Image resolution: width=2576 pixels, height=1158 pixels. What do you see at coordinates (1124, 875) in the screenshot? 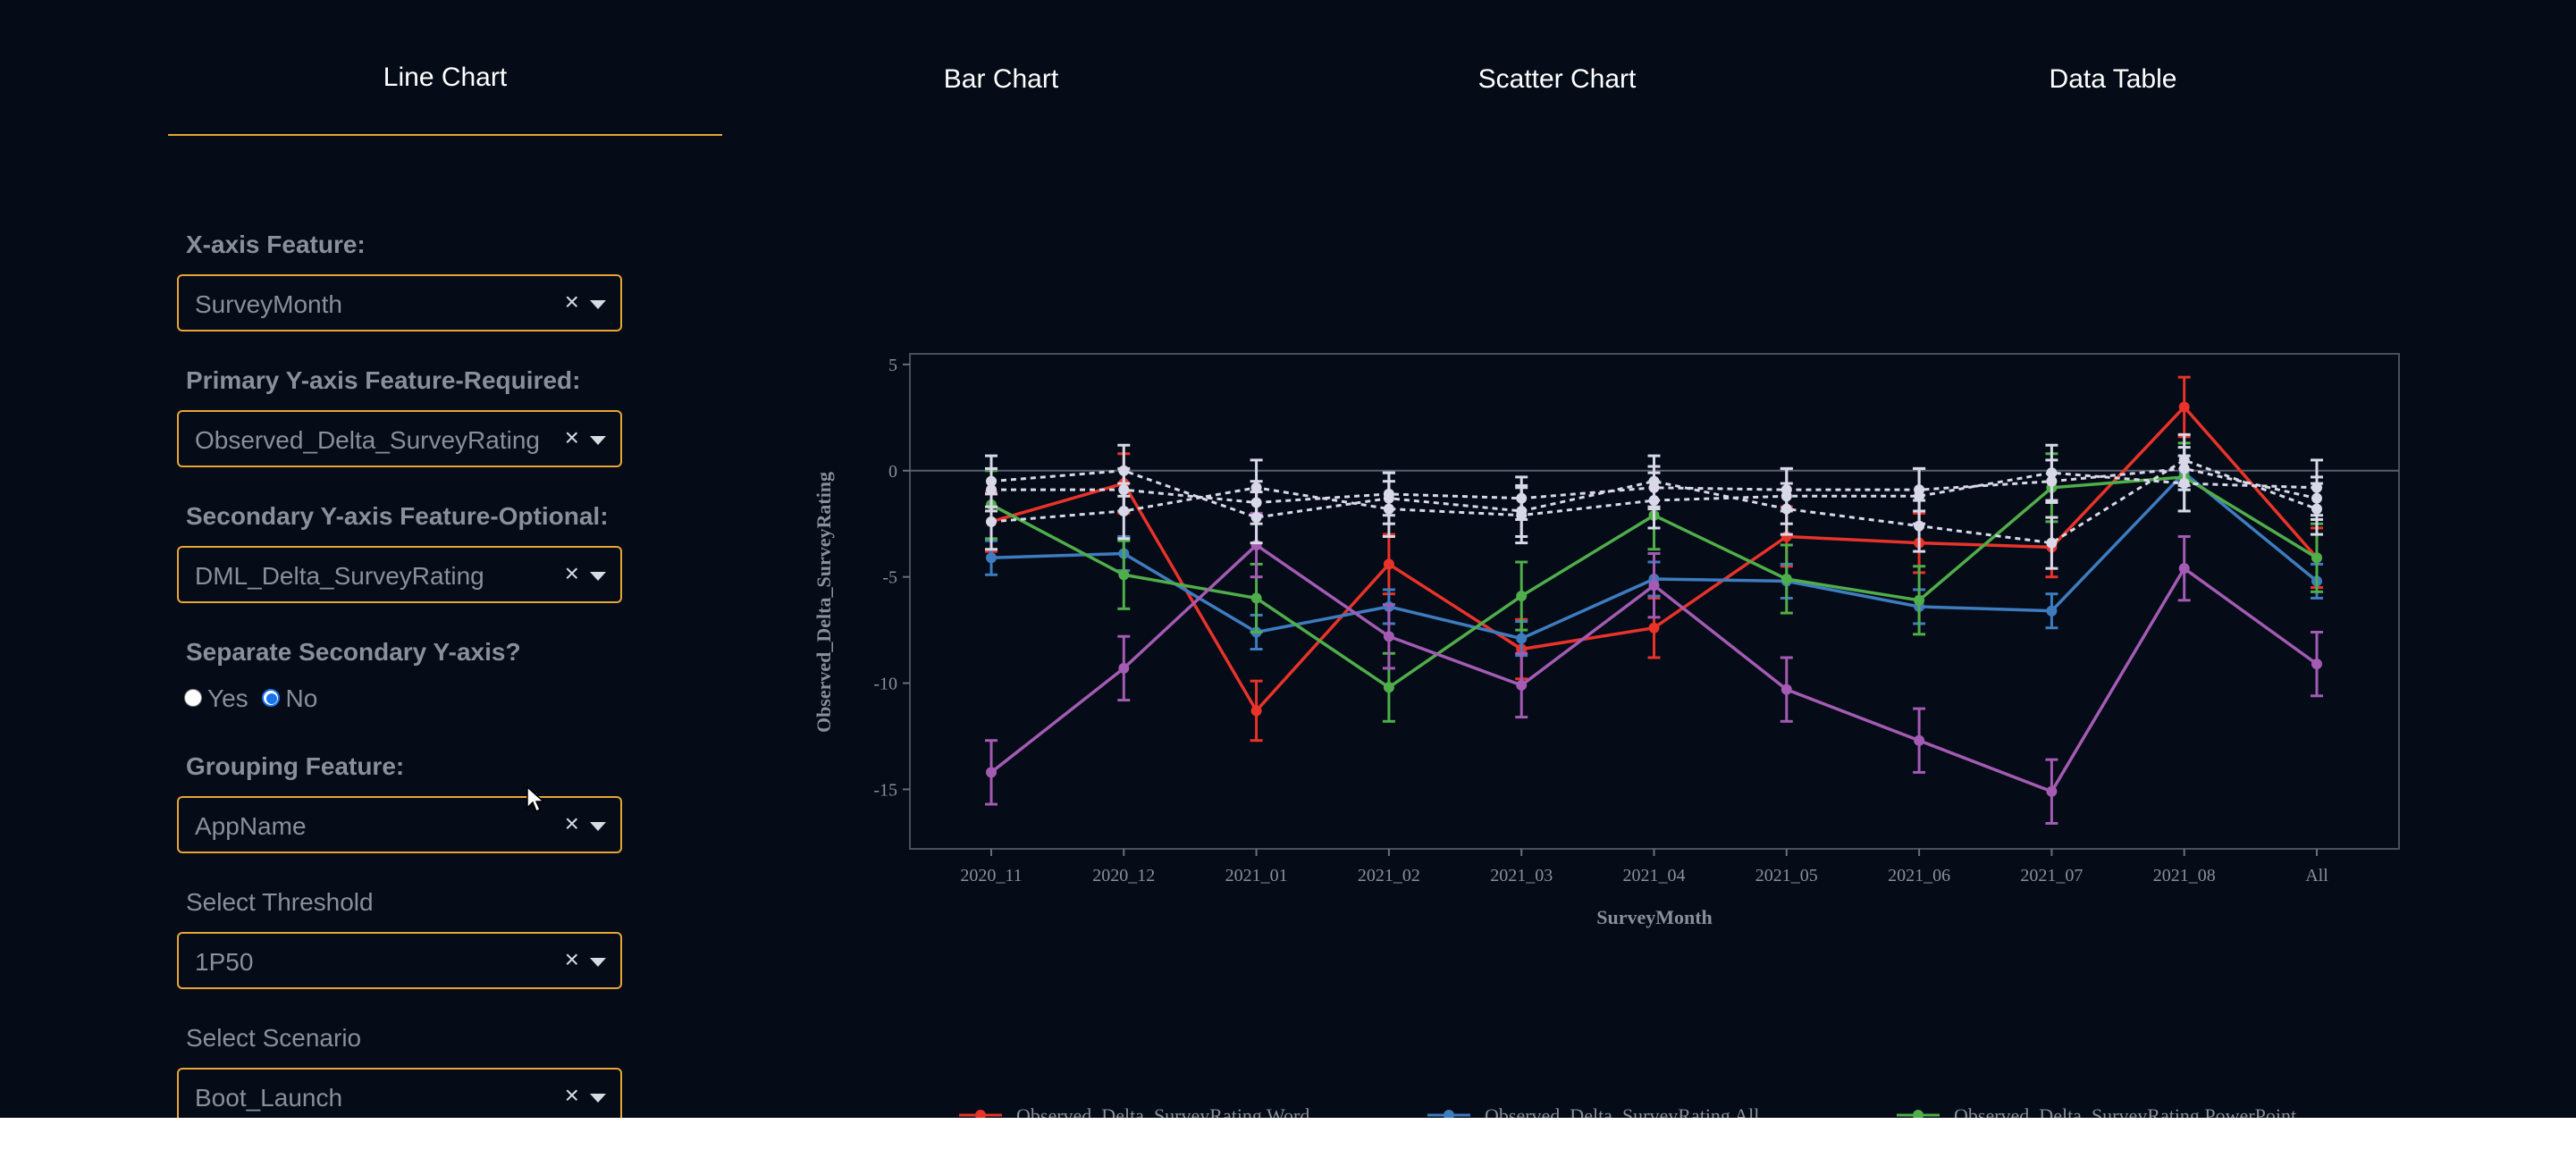
I see `x-tick-label: 2020_12` at bounding box center [1124, 875].